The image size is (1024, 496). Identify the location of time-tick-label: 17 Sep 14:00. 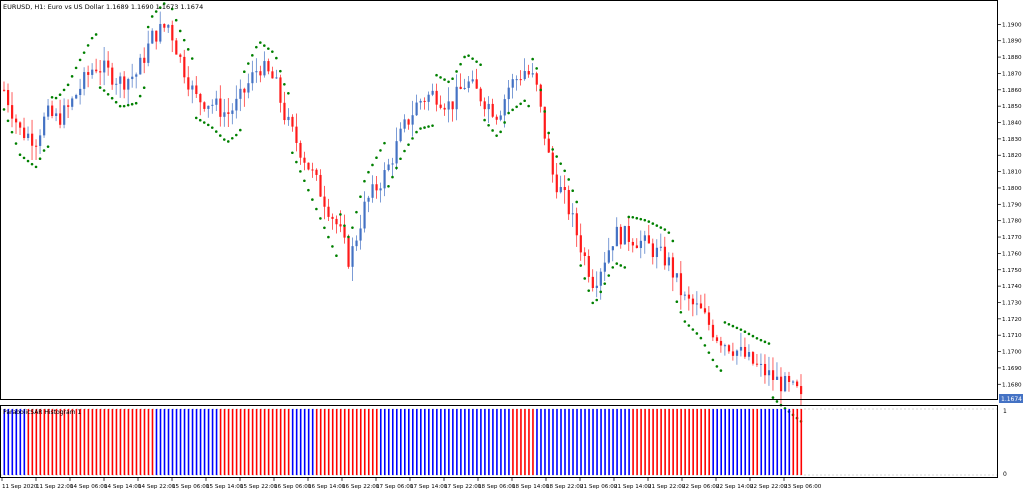
(429, 487).